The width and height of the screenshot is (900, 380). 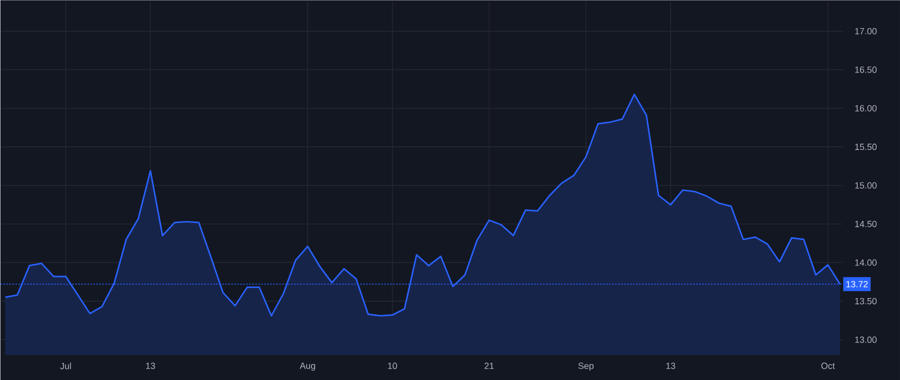 What do you see at coordinates (586, 366) in the screenshot?
I see `x-tick-label: Sep` at bounding box center [586, 366].